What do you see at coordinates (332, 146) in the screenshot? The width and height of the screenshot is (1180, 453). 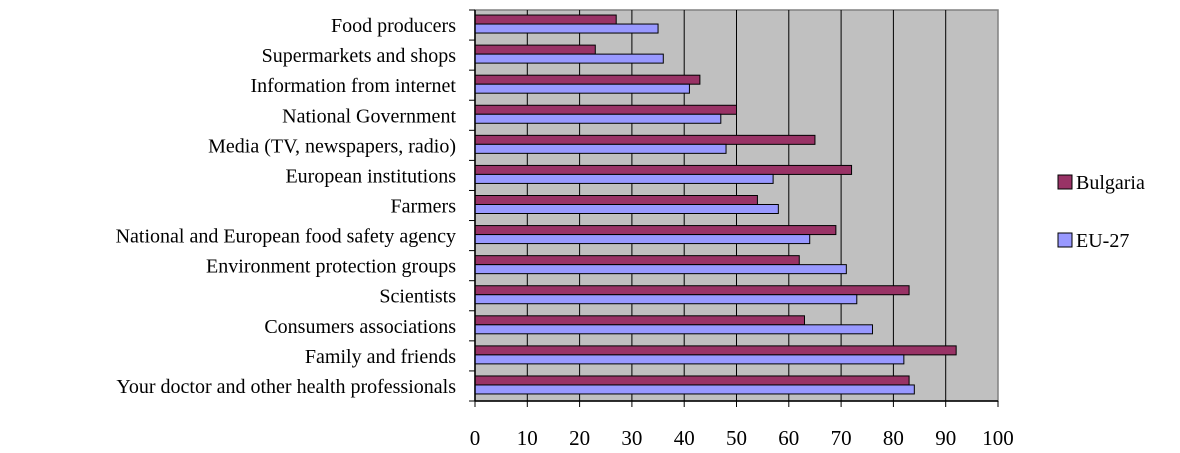 I see `category-label: Media (TV, newspapers, radio)` at bounding box center [332, 146].